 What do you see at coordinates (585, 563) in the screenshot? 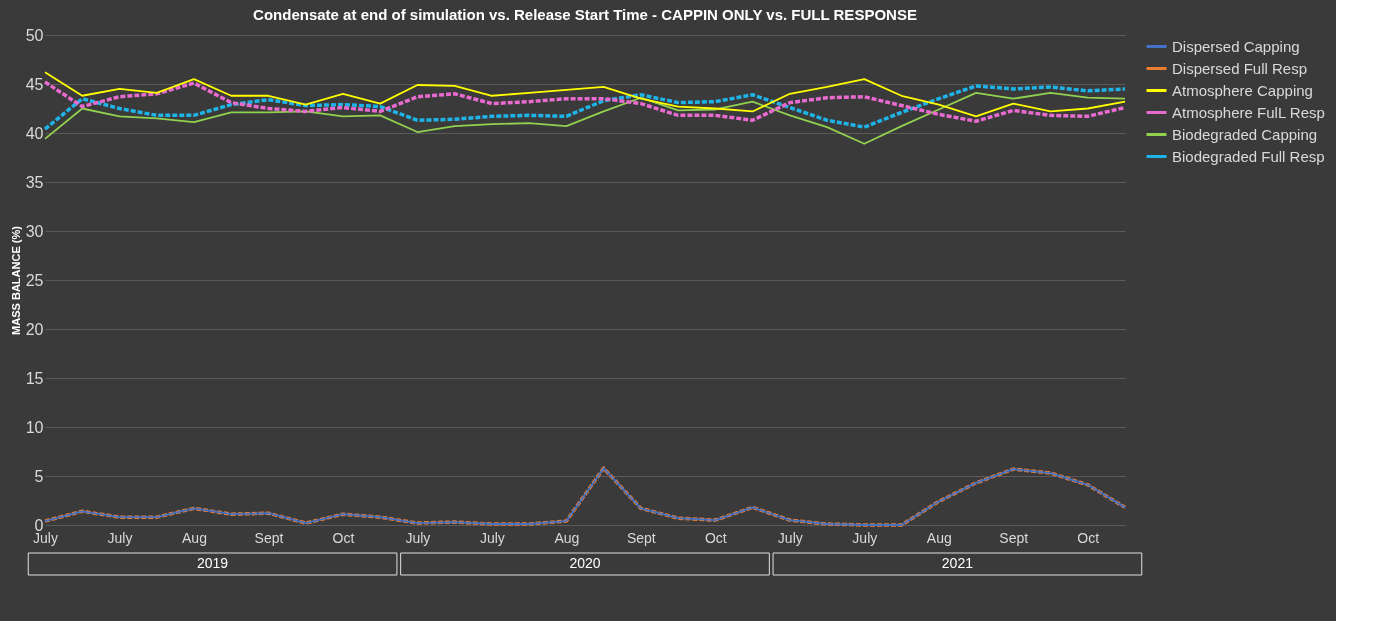
I see `text: 2020` at bounding box center [585, 563].